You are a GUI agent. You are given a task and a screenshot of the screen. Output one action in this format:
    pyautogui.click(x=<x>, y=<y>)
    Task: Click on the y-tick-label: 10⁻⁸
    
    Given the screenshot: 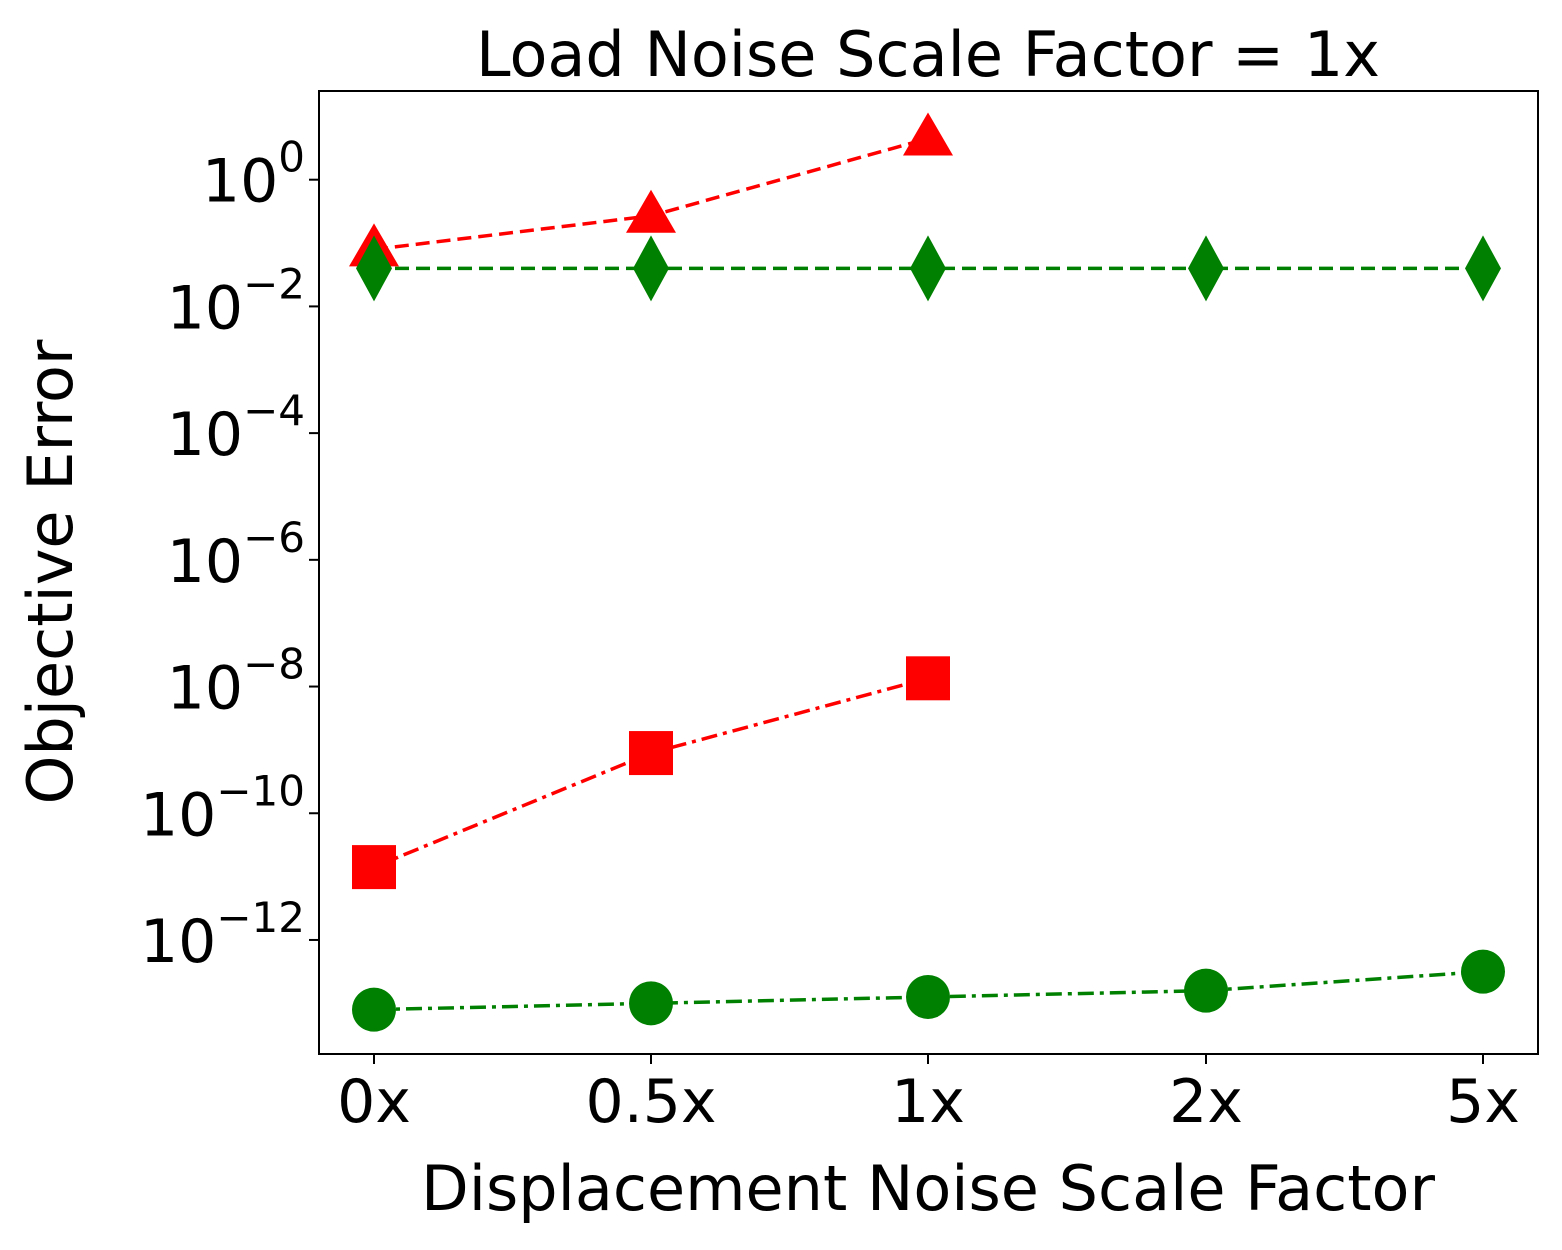 What is the action you would take?
    pyautogui.click(x=236, y=682)
    